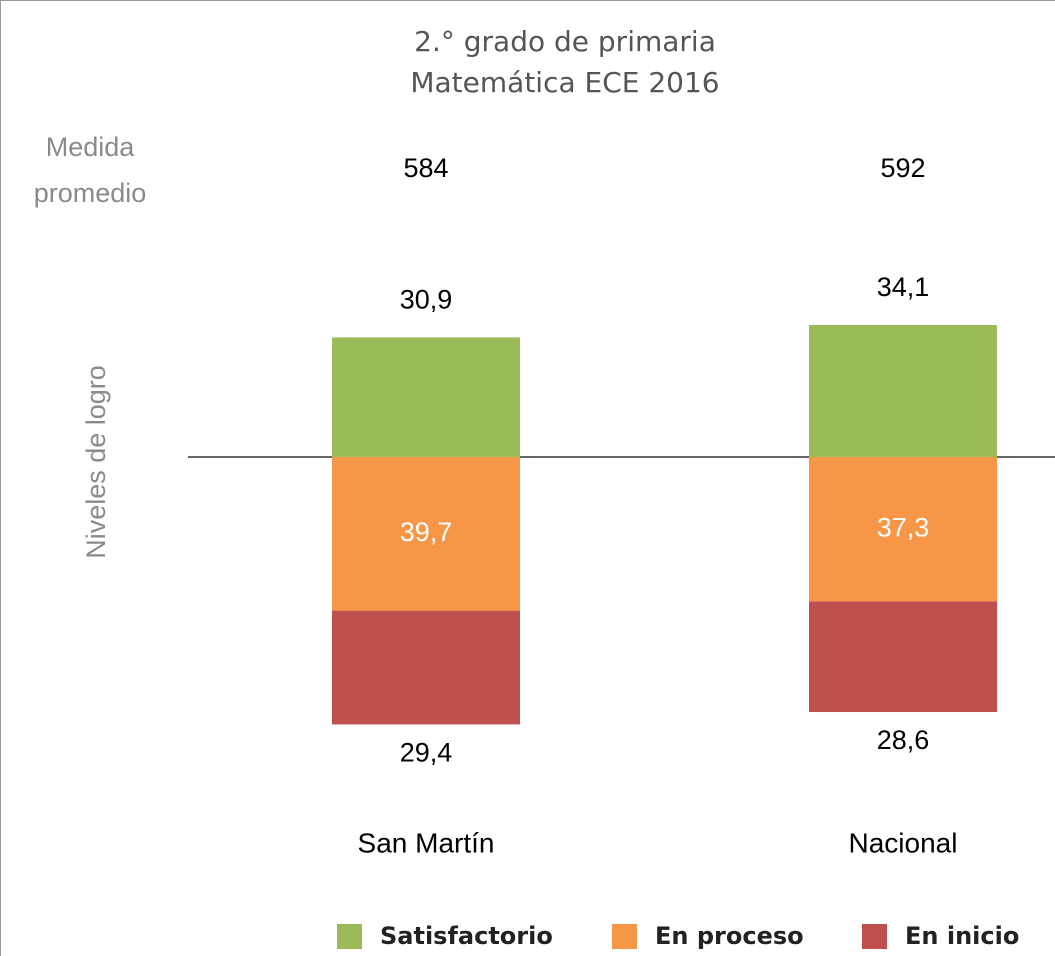  I want to click on legend-label: En inicio, so click(962, 936).